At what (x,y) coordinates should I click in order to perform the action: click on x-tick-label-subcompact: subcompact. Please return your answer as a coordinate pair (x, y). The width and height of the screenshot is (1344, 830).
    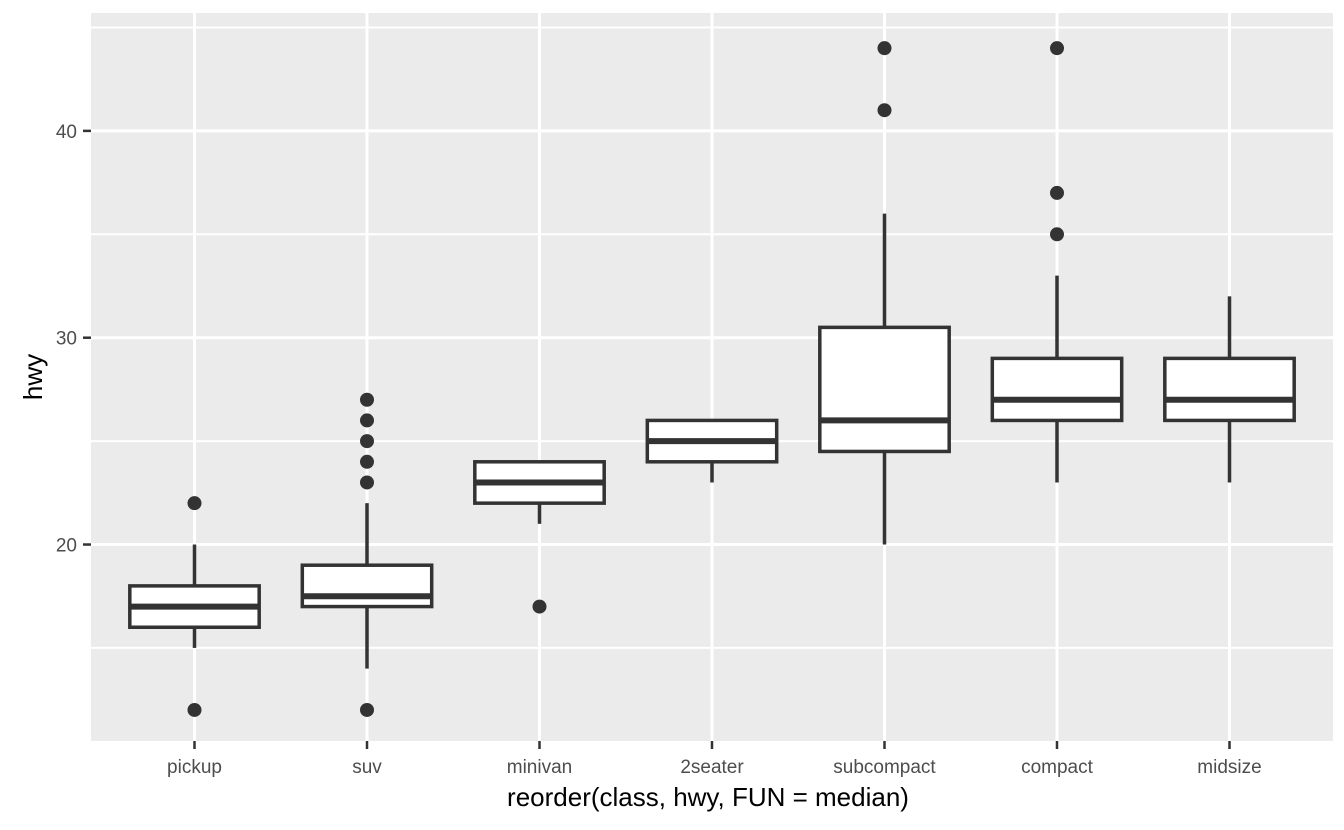
    Looking at the image, I should click on (884, 767).